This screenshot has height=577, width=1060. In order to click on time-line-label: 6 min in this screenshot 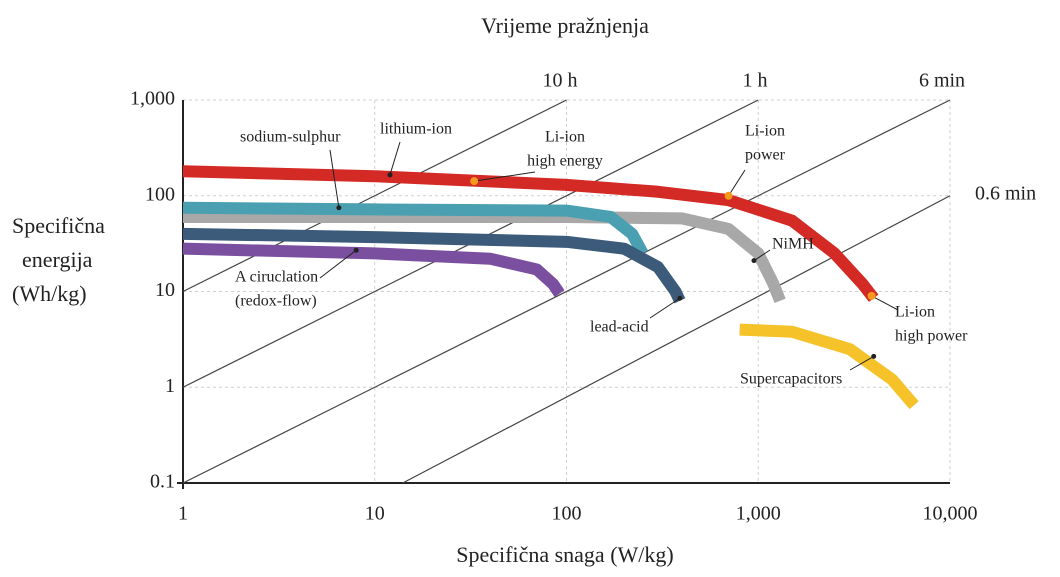, I will do `click(942, 81)`.